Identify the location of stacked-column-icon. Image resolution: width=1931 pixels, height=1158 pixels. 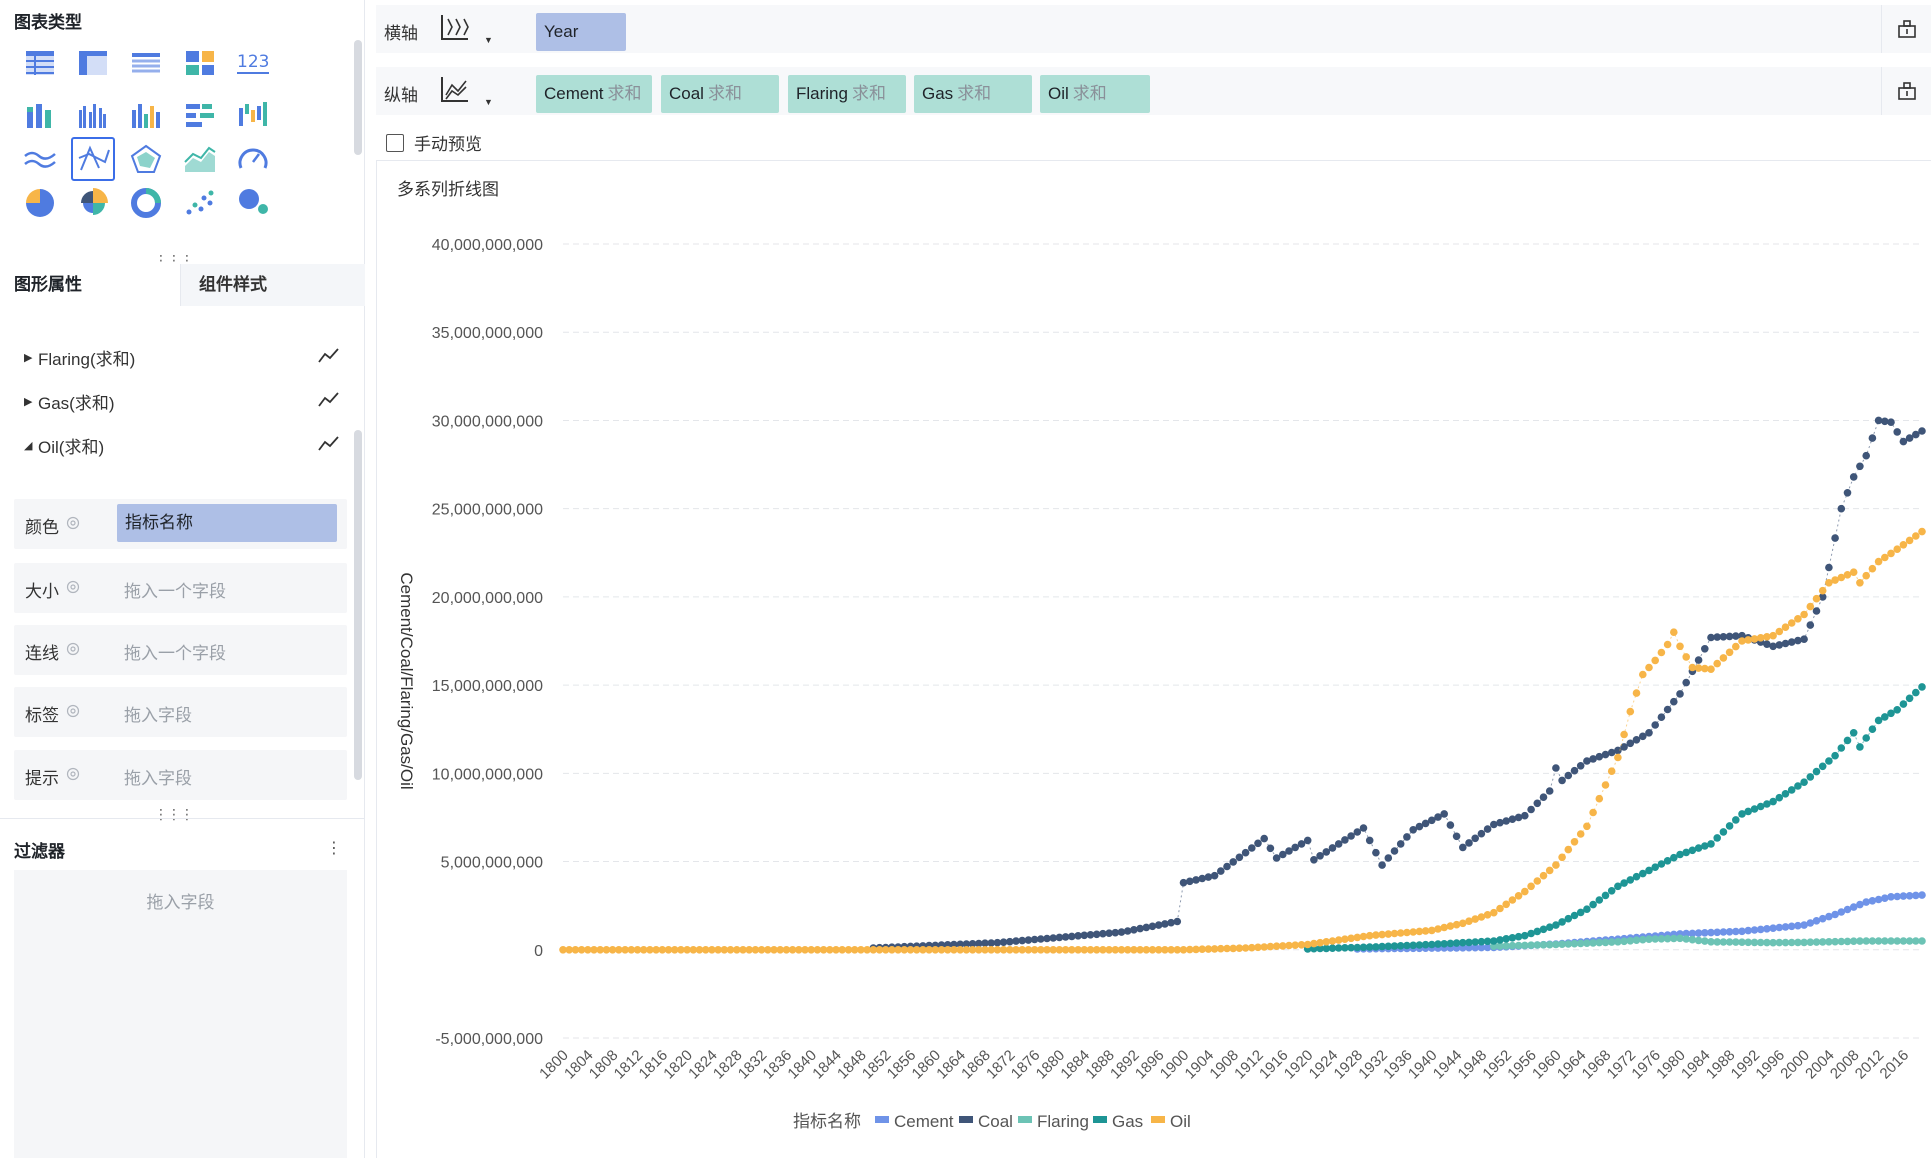
(40, 115).